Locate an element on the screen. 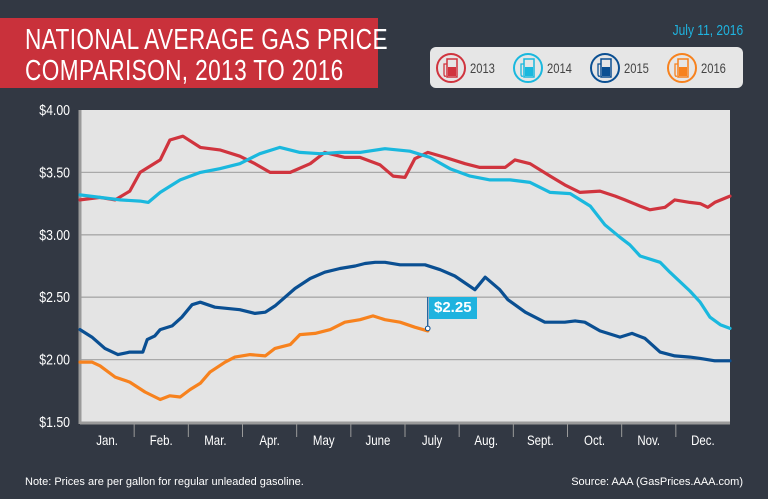 This screenshot has width=768, height=499. legend-item-2014: 2014 is located at coordinates (545, 68).